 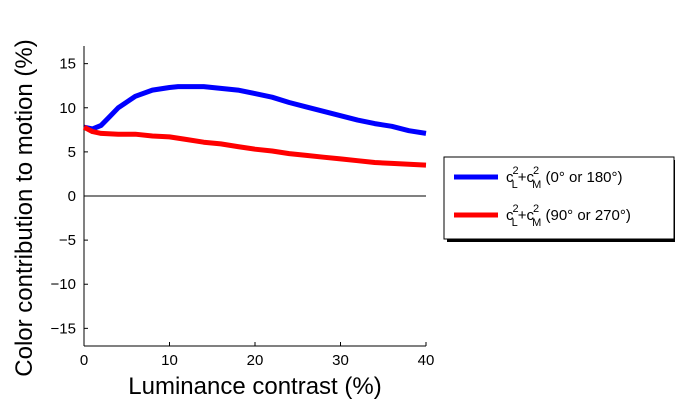 What do you see at coordinates (84, 360) in the screenshot?
I see `x-tick-label: 0` at bounding box center [84, 360].